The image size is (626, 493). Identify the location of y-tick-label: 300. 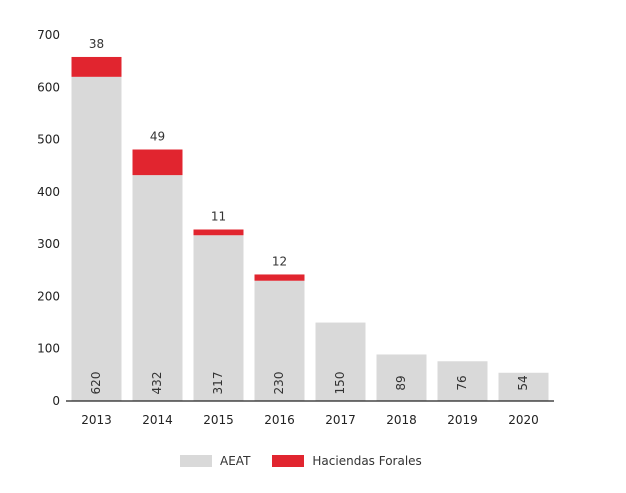
(48, 244).